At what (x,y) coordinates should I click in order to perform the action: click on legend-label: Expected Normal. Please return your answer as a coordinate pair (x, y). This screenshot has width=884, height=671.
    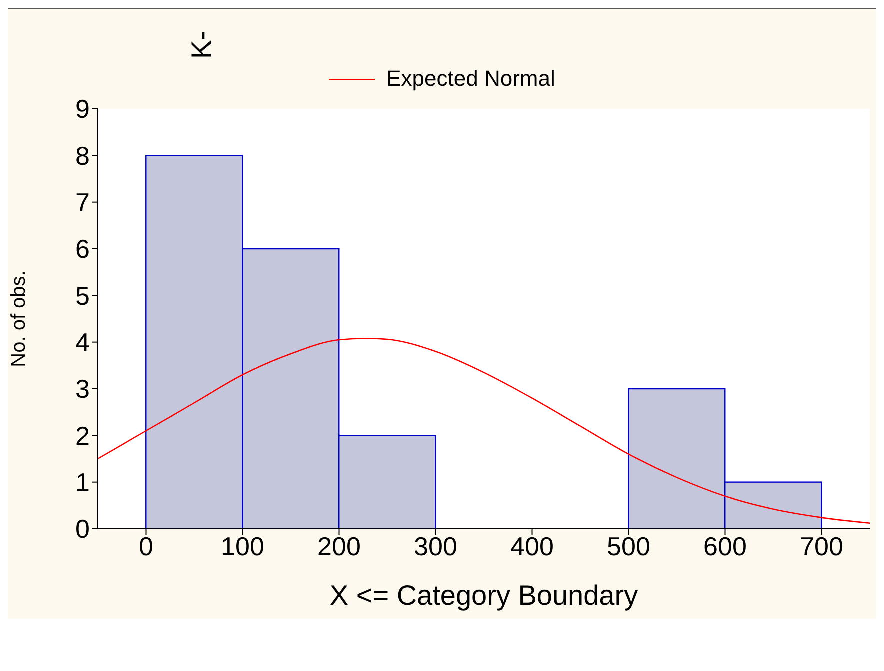
    Looking at the image, I should click on (471, 79).